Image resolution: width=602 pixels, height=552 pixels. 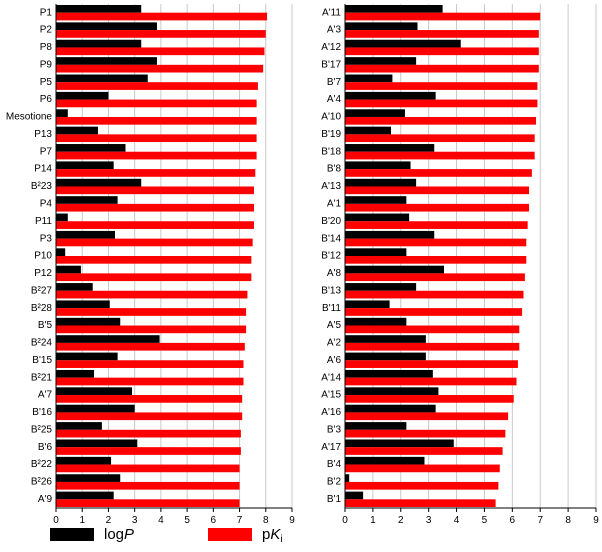 I want to click on category-label: B'8, so click(x=334, y=169).